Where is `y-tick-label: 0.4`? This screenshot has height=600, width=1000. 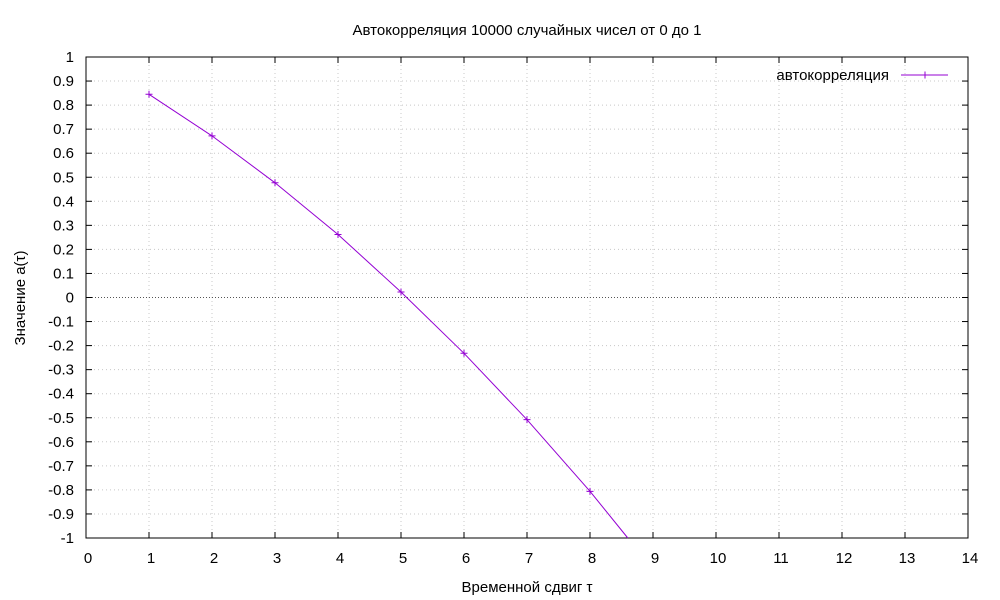
y-tick-label: 0.4 is located at coordinates (63, 201).